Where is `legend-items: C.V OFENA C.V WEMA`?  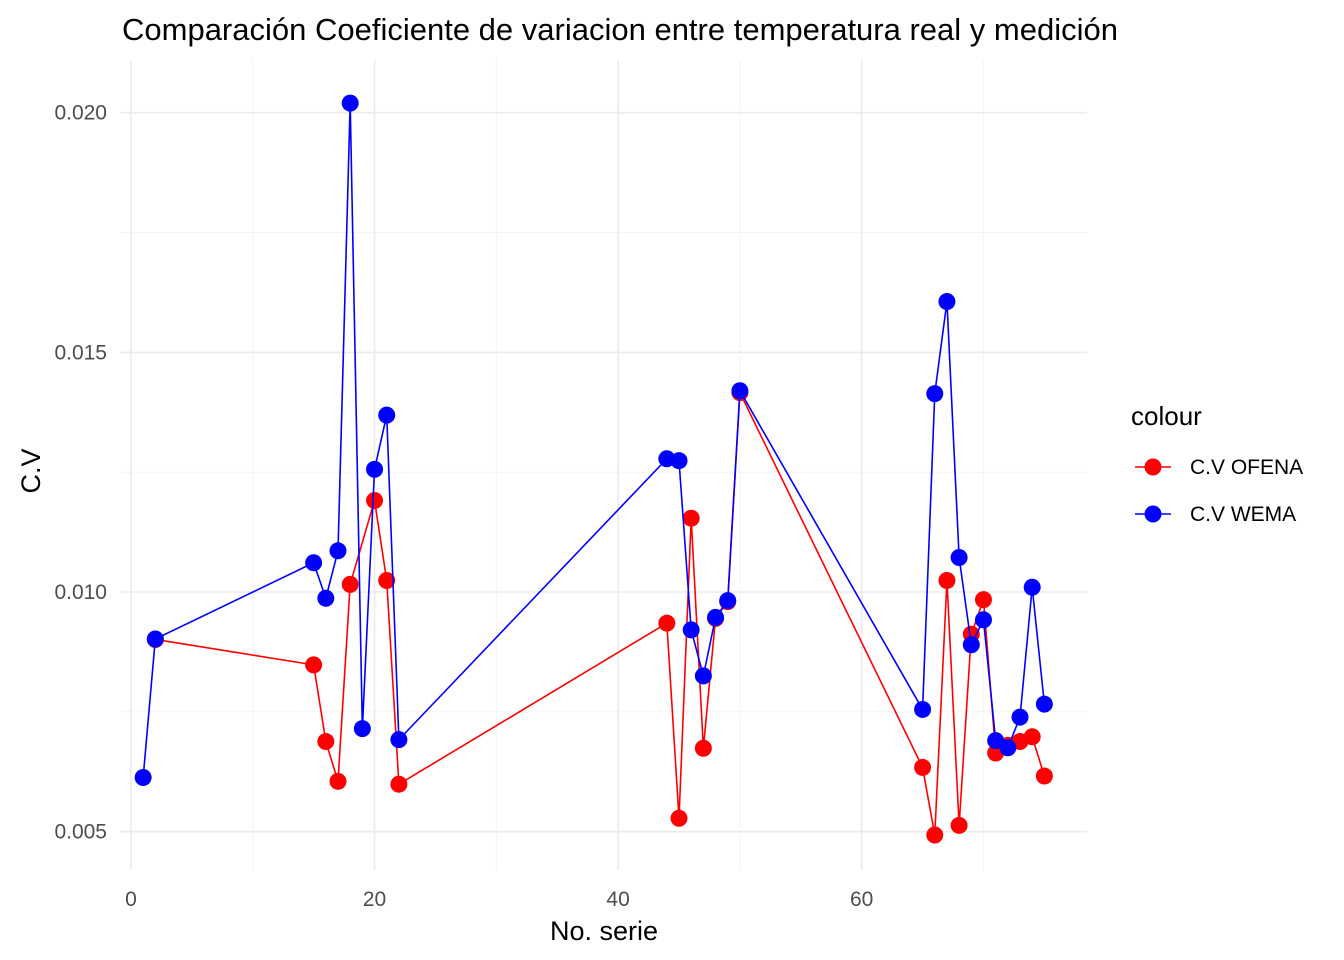
legend-items: C.V OFENA C.V WEMA is located at coordinates (1219, 491).